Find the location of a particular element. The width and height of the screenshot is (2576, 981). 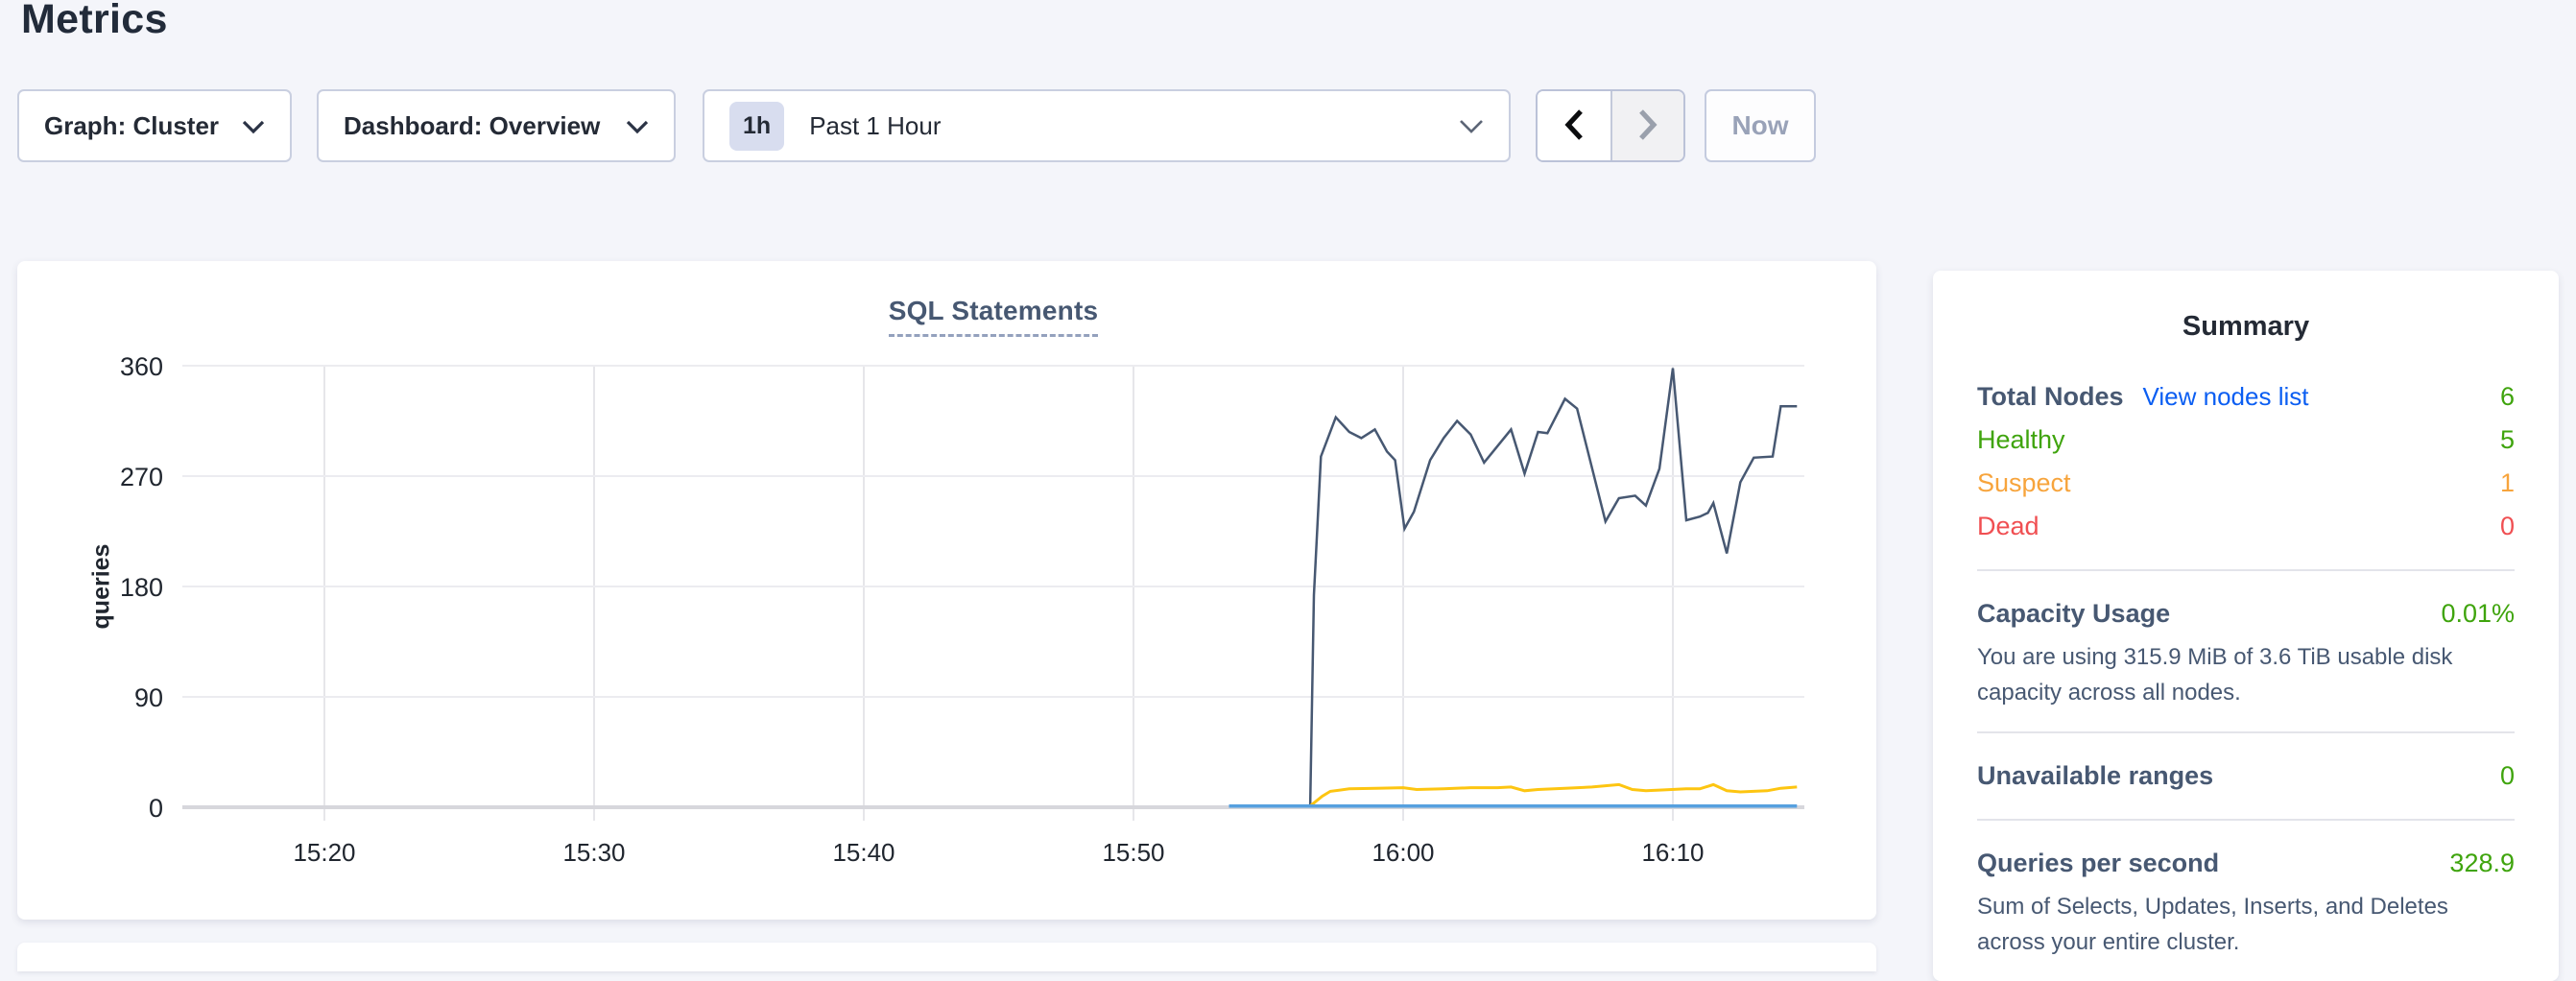

graph-dropdown: Graph: Cluster is located at coordinates (154, 126).